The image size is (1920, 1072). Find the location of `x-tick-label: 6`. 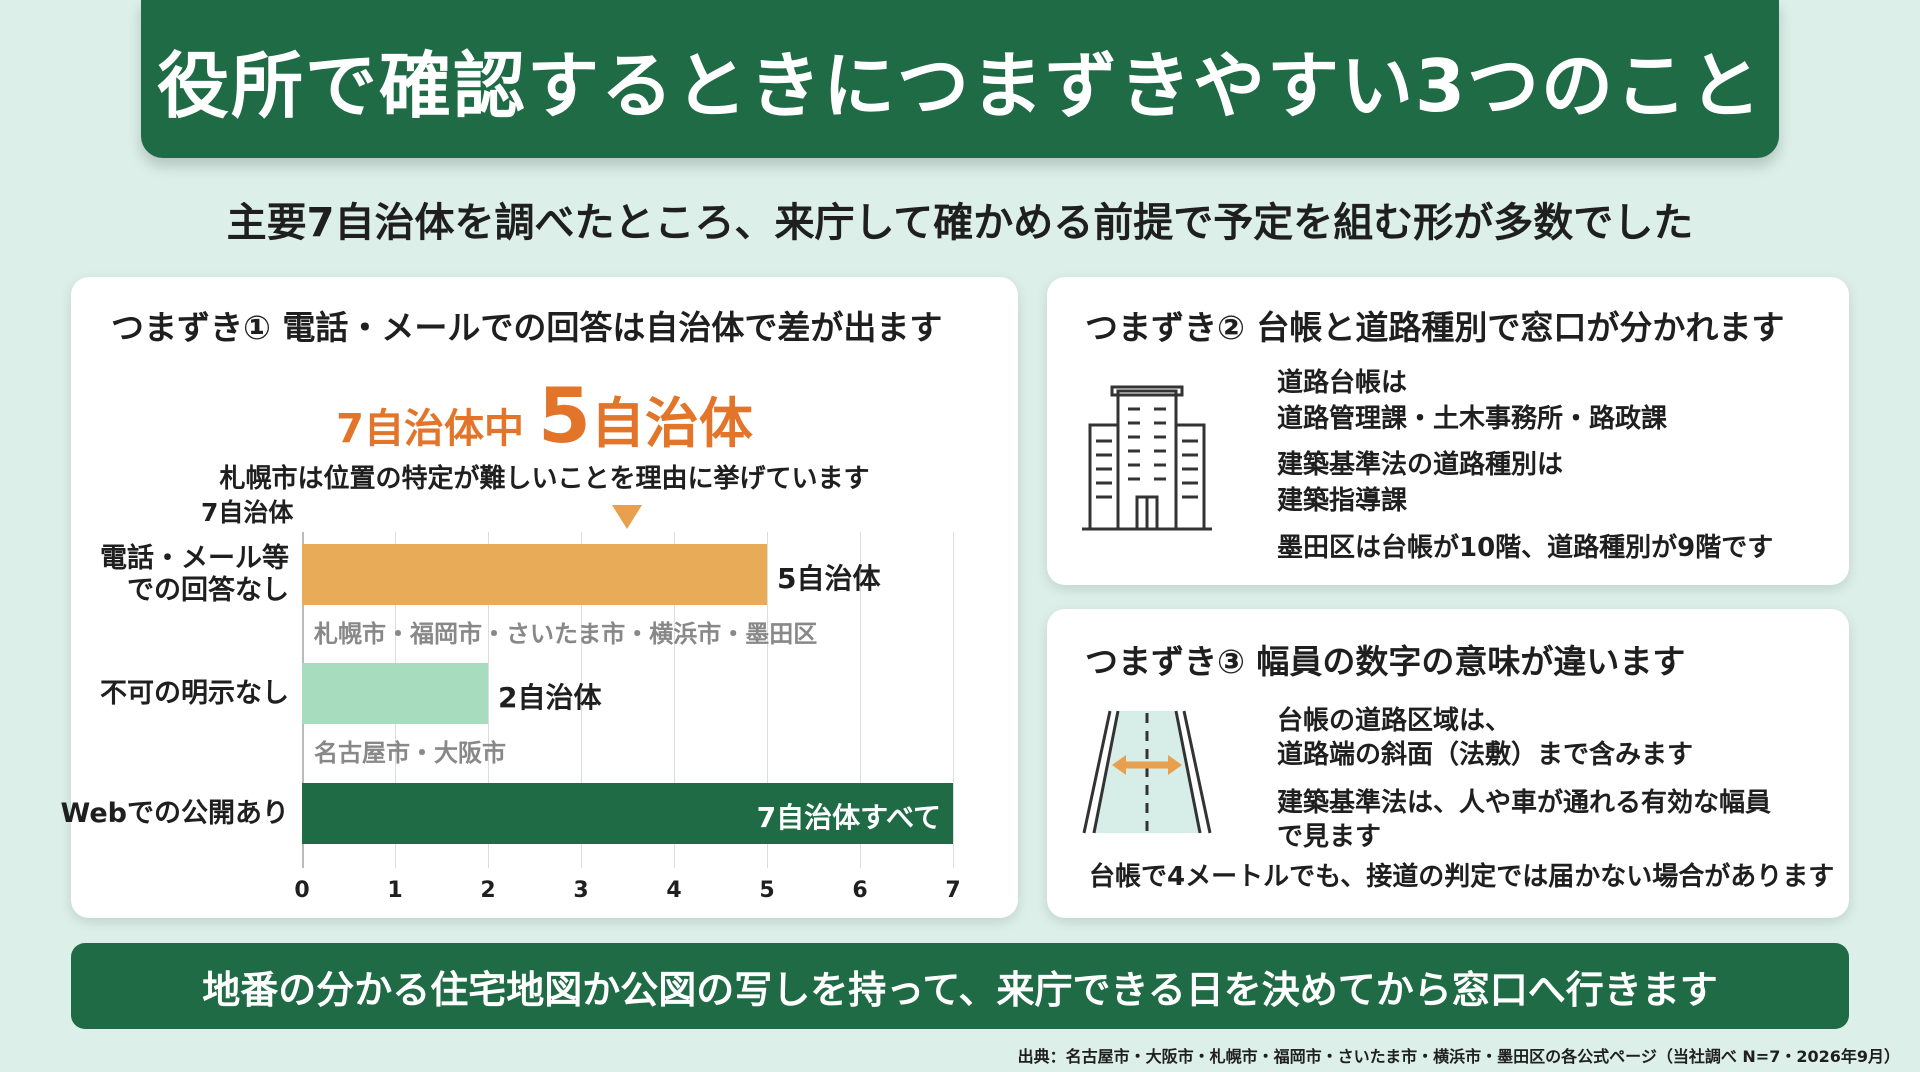

x-tick-label: 6 is located at coordinates (860, 890).